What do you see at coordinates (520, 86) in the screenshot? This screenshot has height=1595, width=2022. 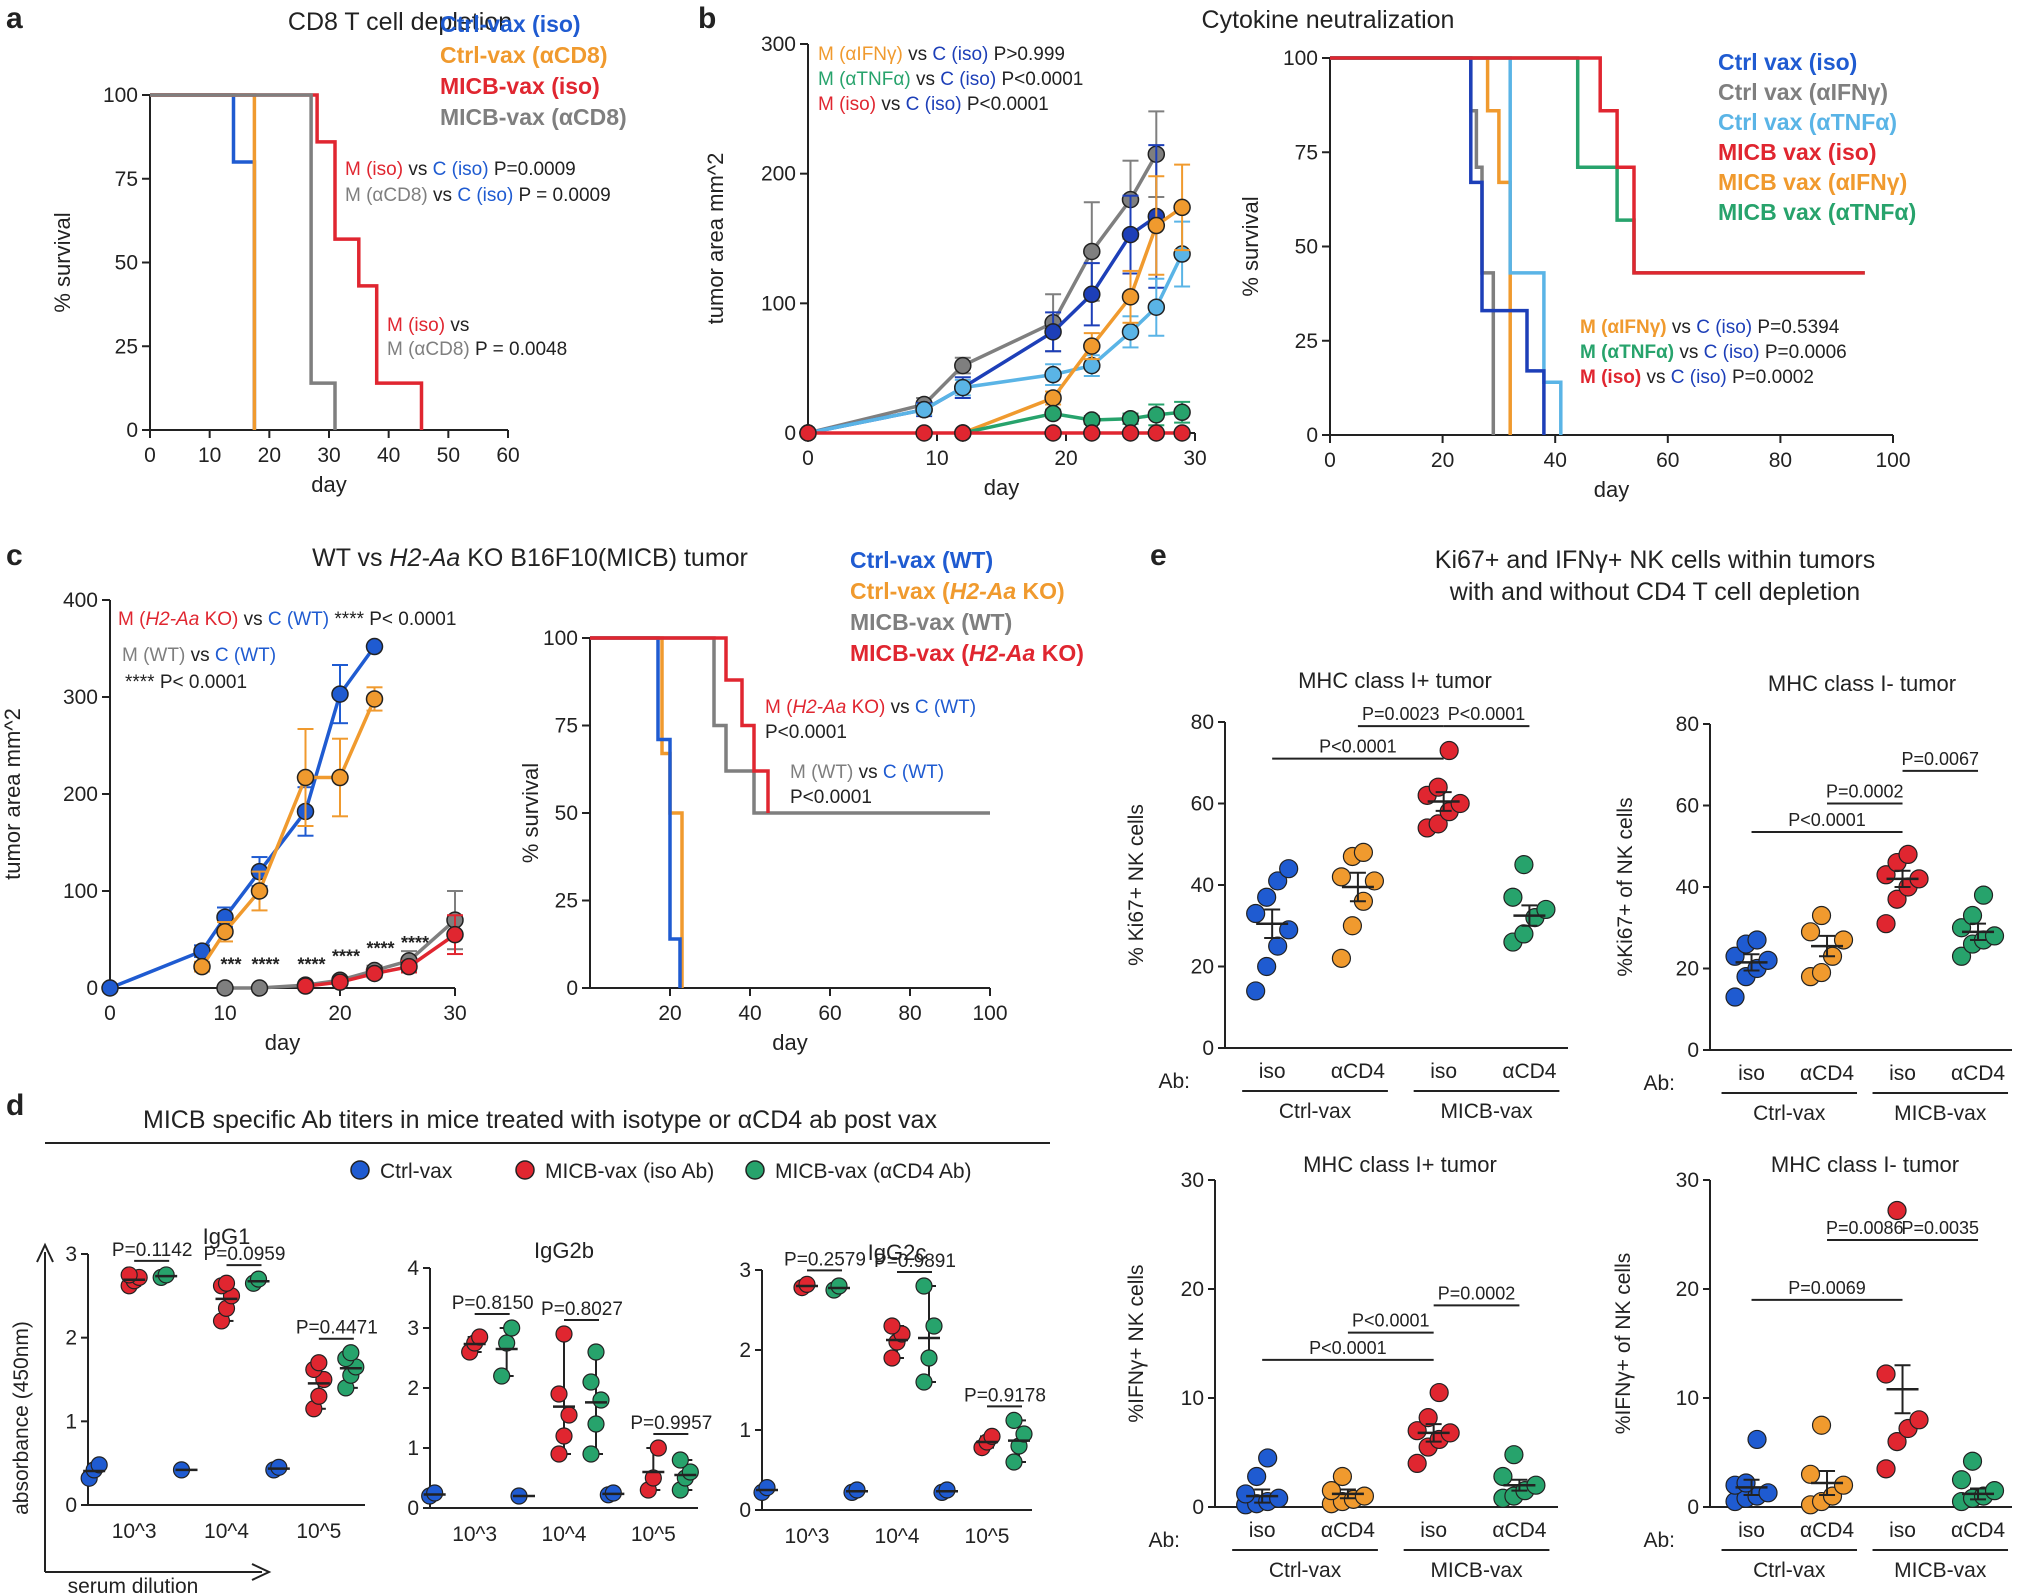 I see `legend-entry: MICB-vax (iso)` at bounding box center [520, 86].